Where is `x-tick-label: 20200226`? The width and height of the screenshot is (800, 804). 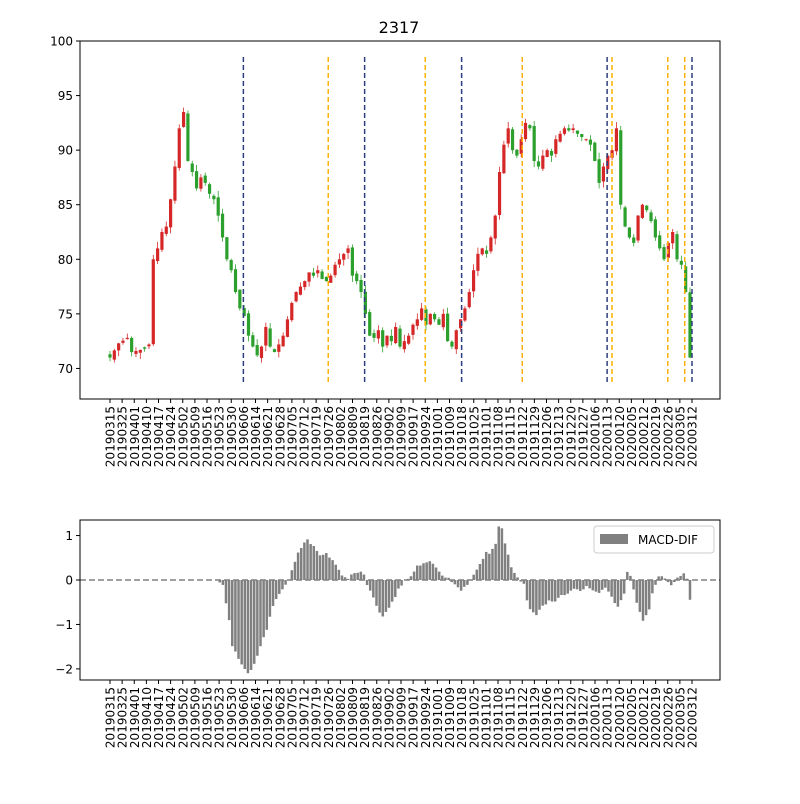
x-tick-label: 20200226 is located at coordinates (668, 717).